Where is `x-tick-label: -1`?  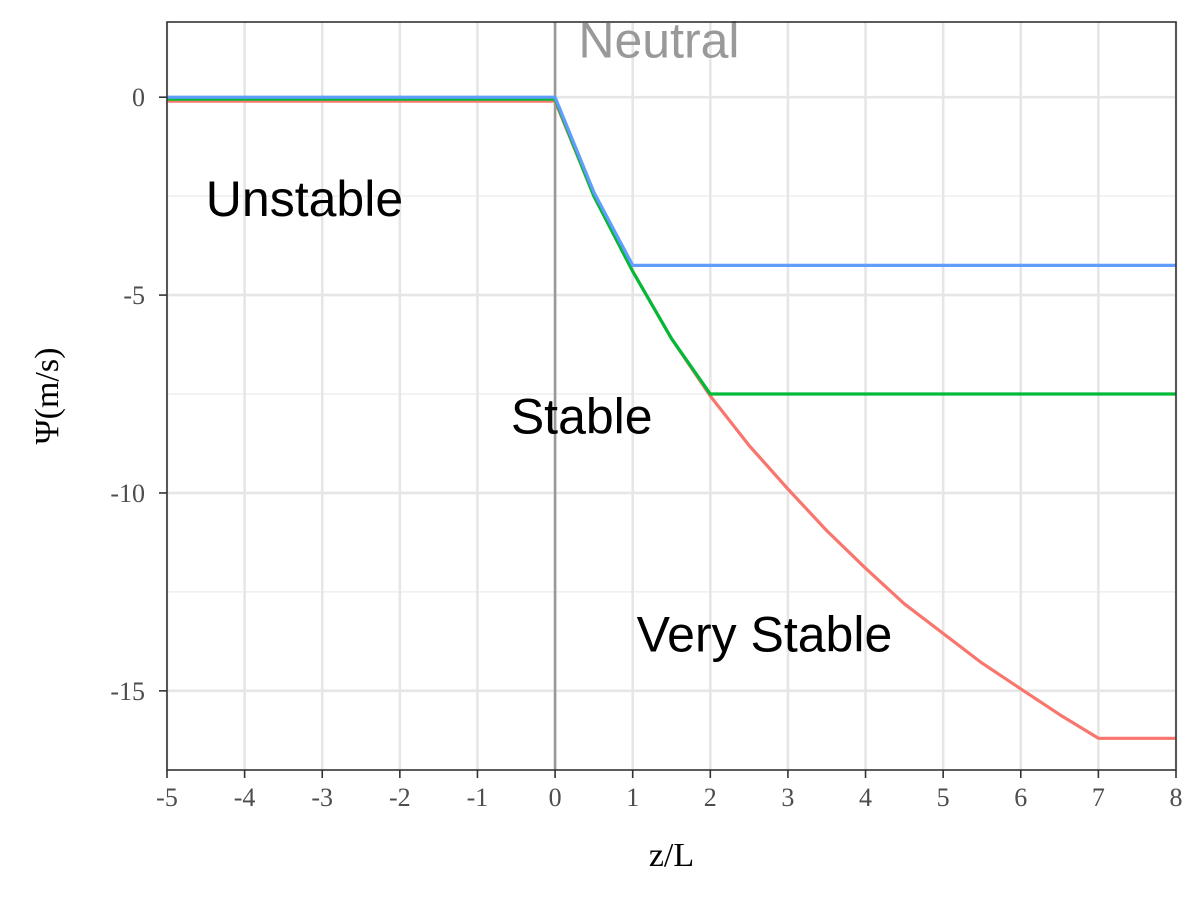 x-tick-label: -1 is located at coordinates (478, 797).